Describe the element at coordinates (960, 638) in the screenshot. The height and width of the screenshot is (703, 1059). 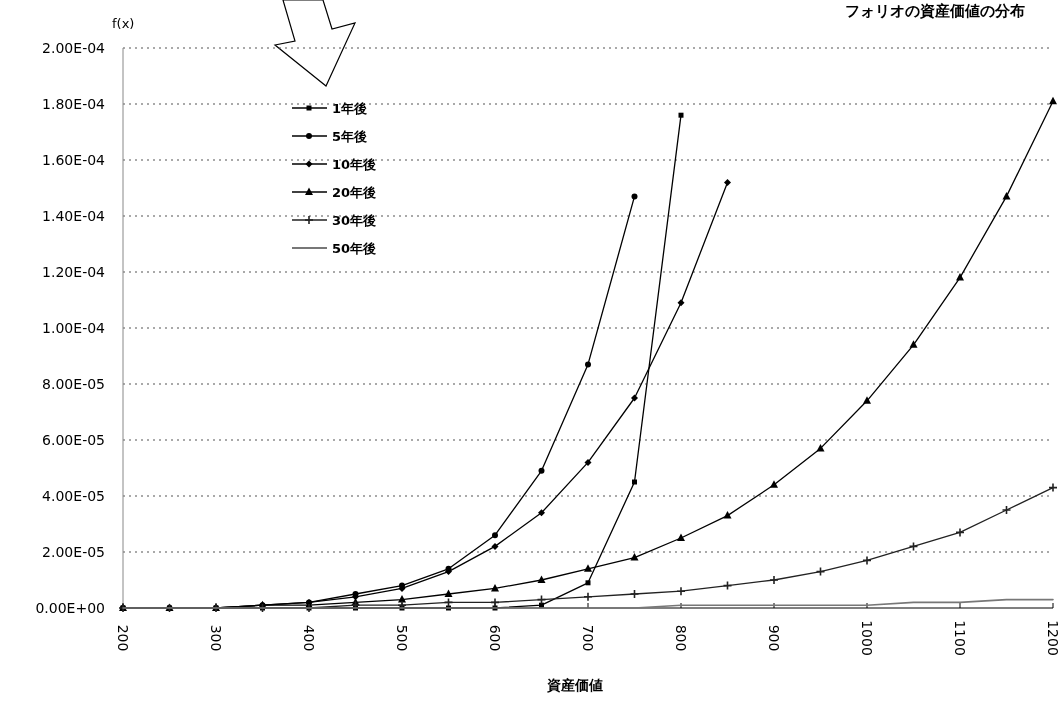
I see `x-tick-label: 1100` at that location.